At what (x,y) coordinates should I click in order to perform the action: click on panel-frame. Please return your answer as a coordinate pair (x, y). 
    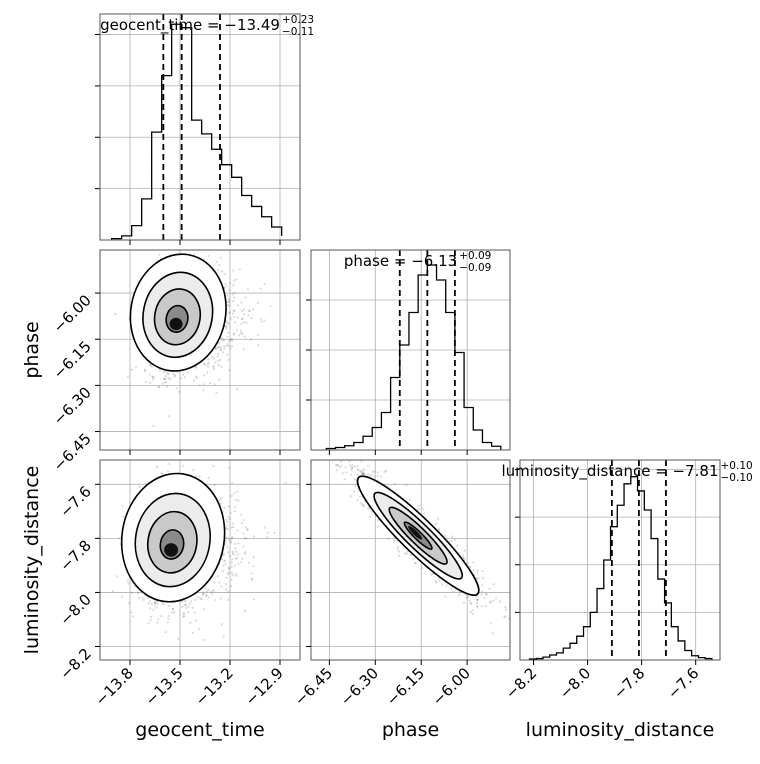
    Looking at the image, I should click on (620, 560).